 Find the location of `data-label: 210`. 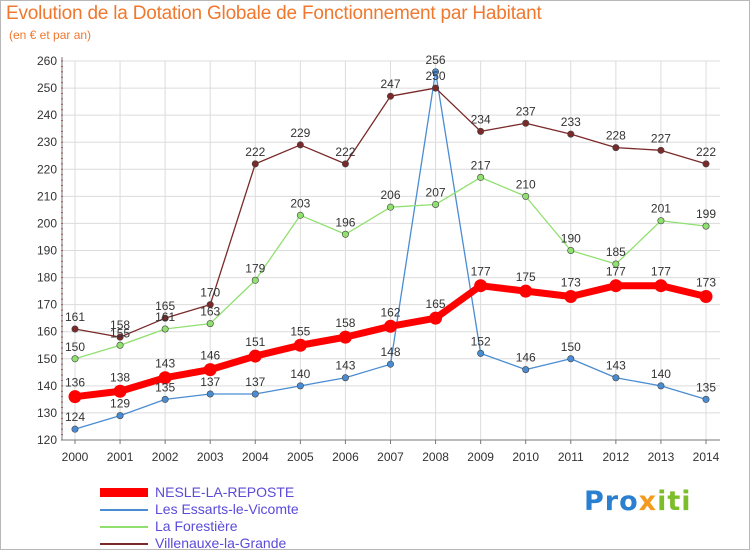

data-label: 210 is located at coordinates (526, 184).